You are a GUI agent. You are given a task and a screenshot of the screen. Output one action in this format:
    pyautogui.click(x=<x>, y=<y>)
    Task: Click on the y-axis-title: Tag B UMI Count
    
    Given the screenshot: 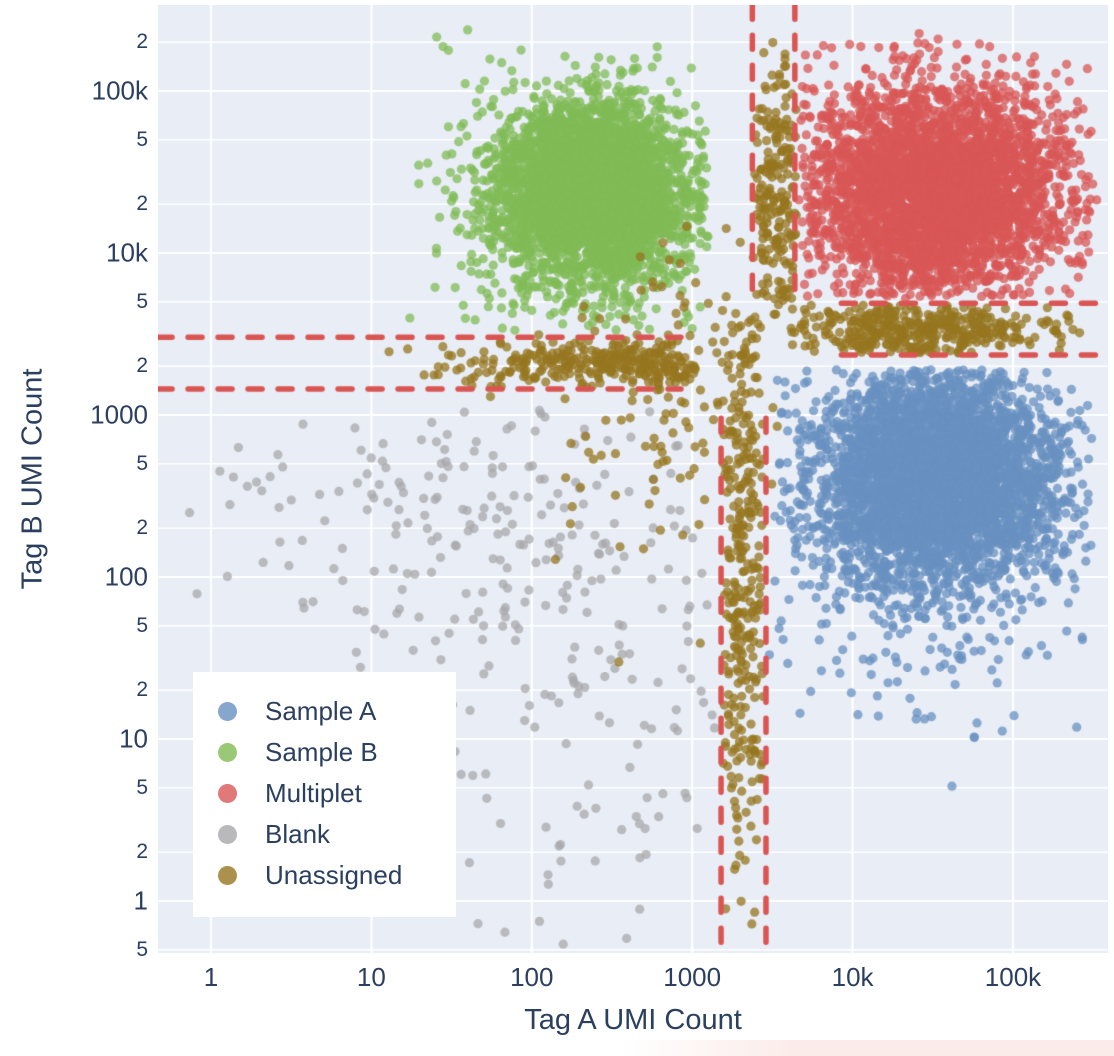 What is the action you would take?
    pyautogui.click(x=32, y=479)
    